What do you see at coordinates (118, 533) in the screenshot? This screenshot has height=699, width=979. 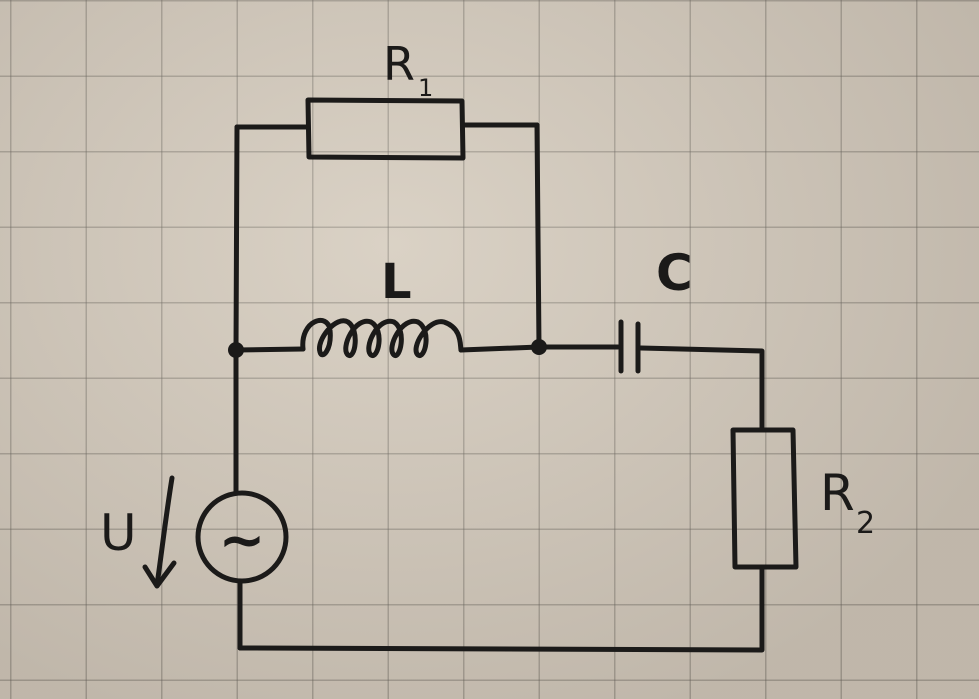 I see `label-u: U` at bounding box center [118, 533].